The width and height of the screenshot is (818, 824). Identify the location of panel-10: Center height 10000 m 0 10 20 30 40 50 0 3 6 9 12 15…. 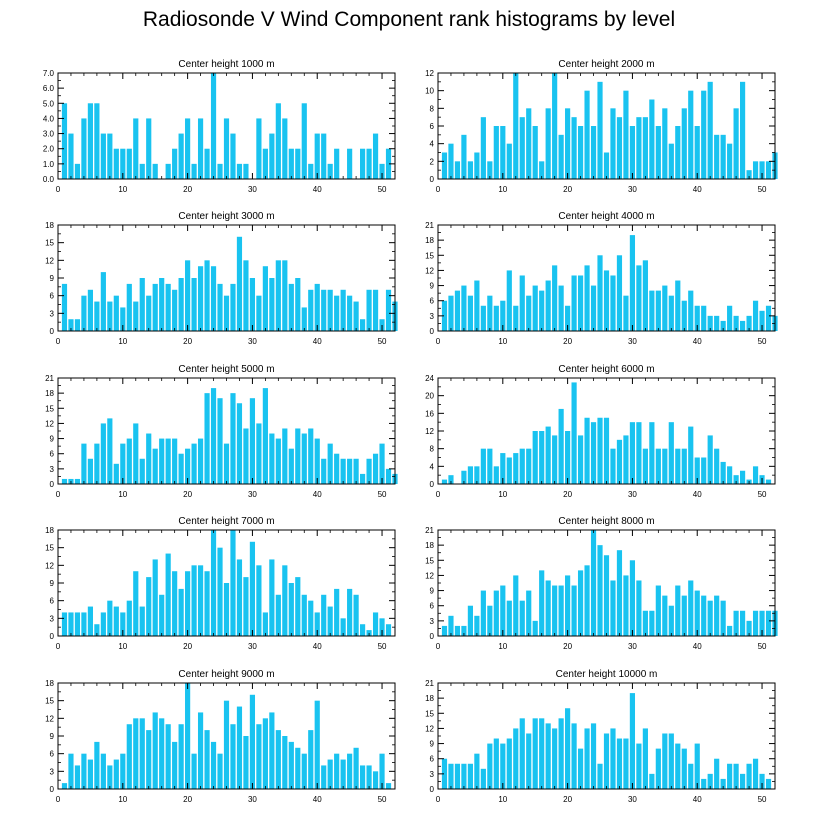
(600, 736).